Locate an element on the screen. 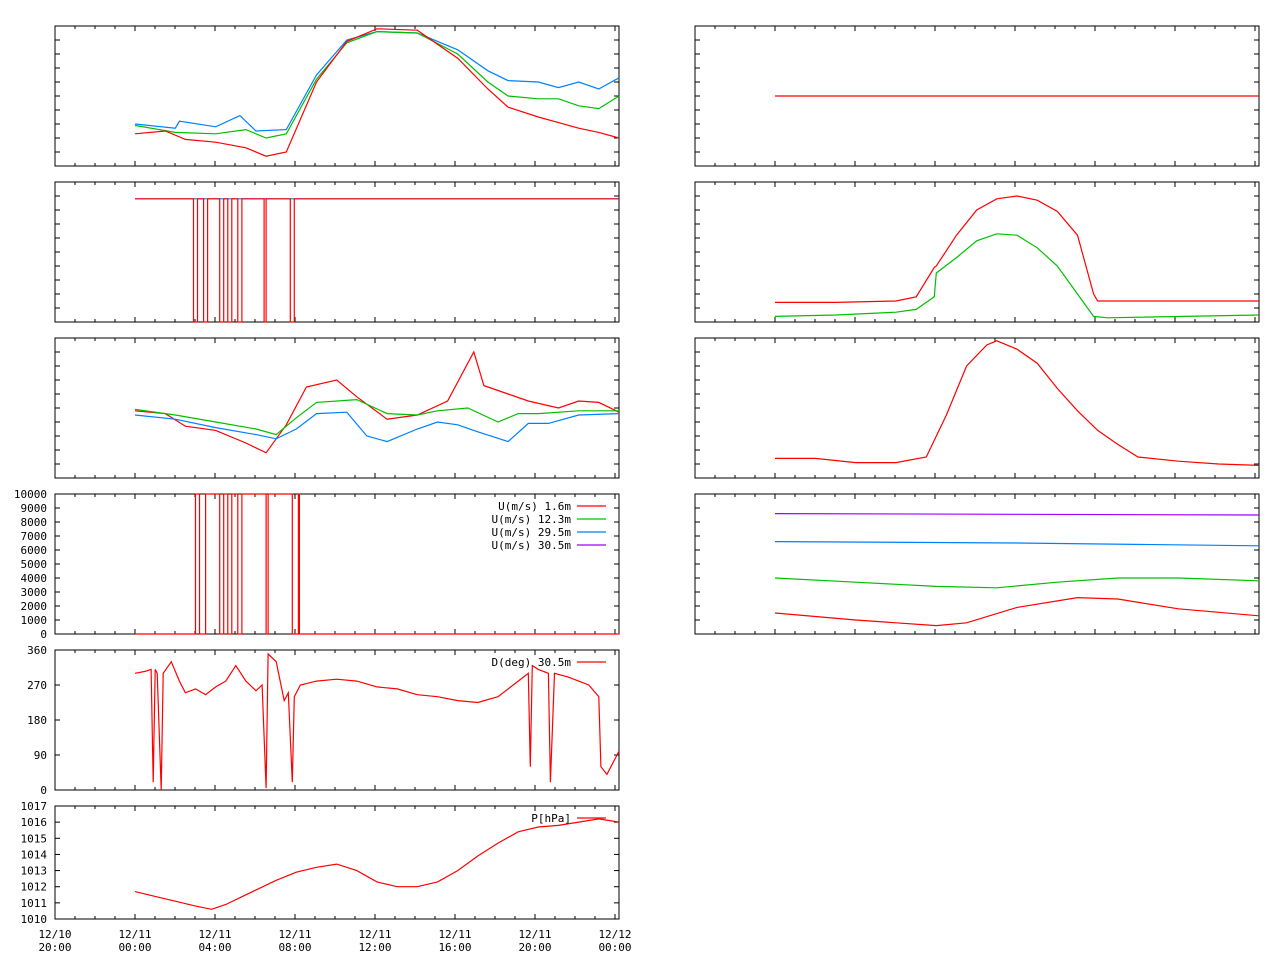 This screenshot has height=960, width=1280. legend-label: U(m/s) 29.5m is located at coordinates (532, 532).